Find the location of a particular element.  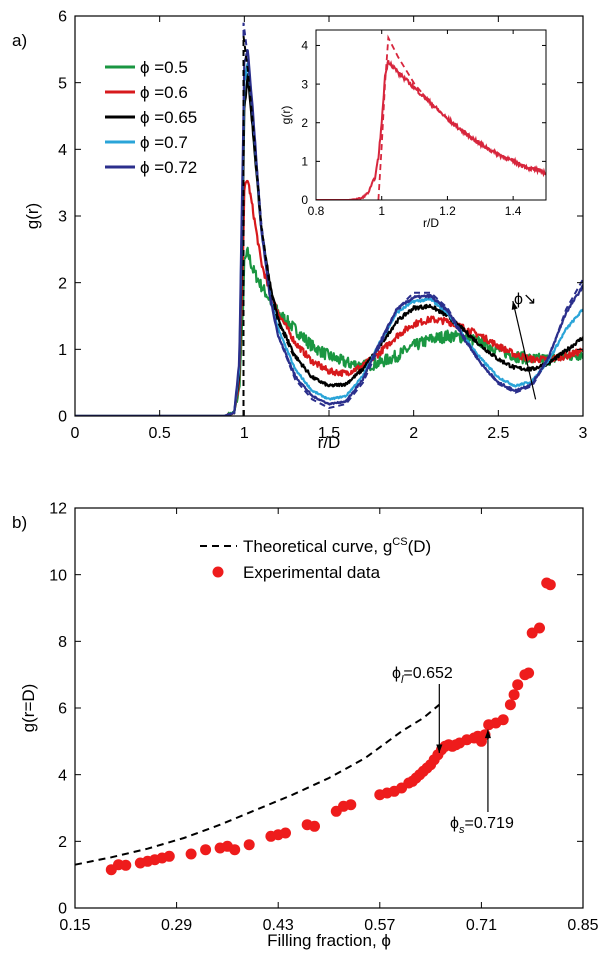

legend-label-phi-05: ϕ =0.5 is located at coordinates (164, 67).